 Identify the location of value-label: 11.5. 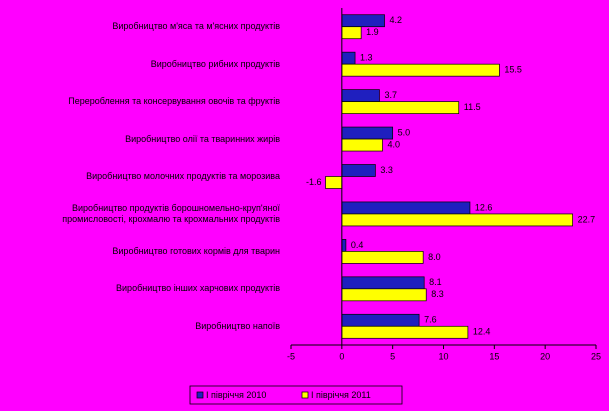
(472, 107).